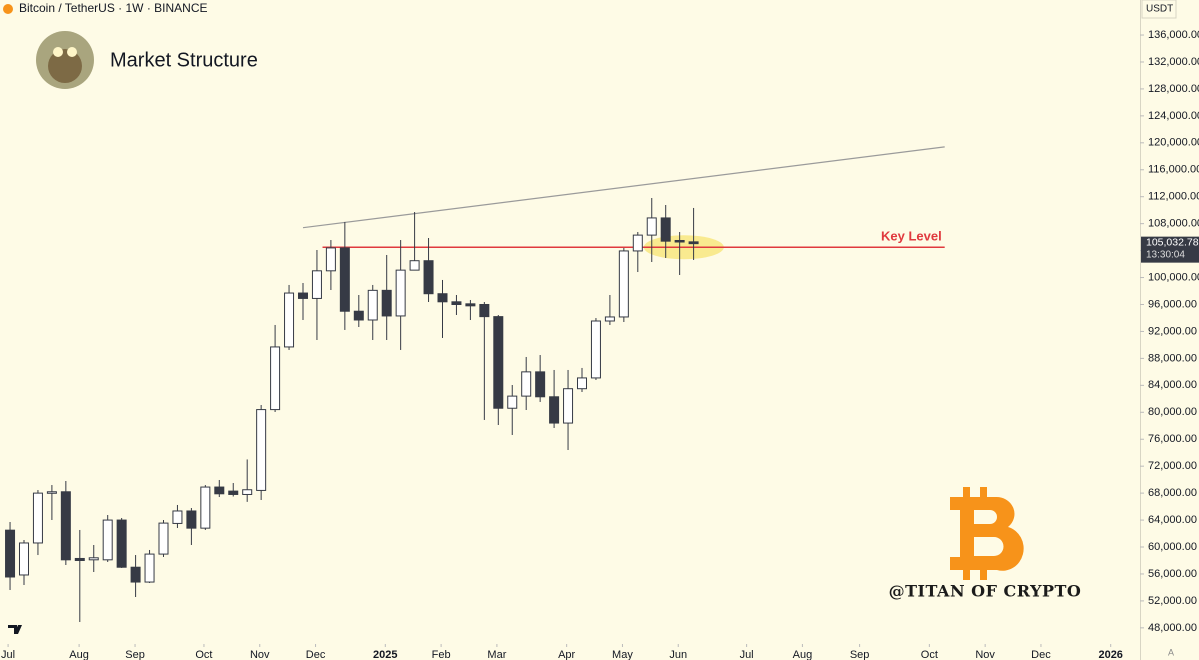 This screenshot has width=1199, height=660. What do you see at coordinates (678, 654) in the screenshot?
I see `x-tick-label: Jun` at bounding box center [678, 654].